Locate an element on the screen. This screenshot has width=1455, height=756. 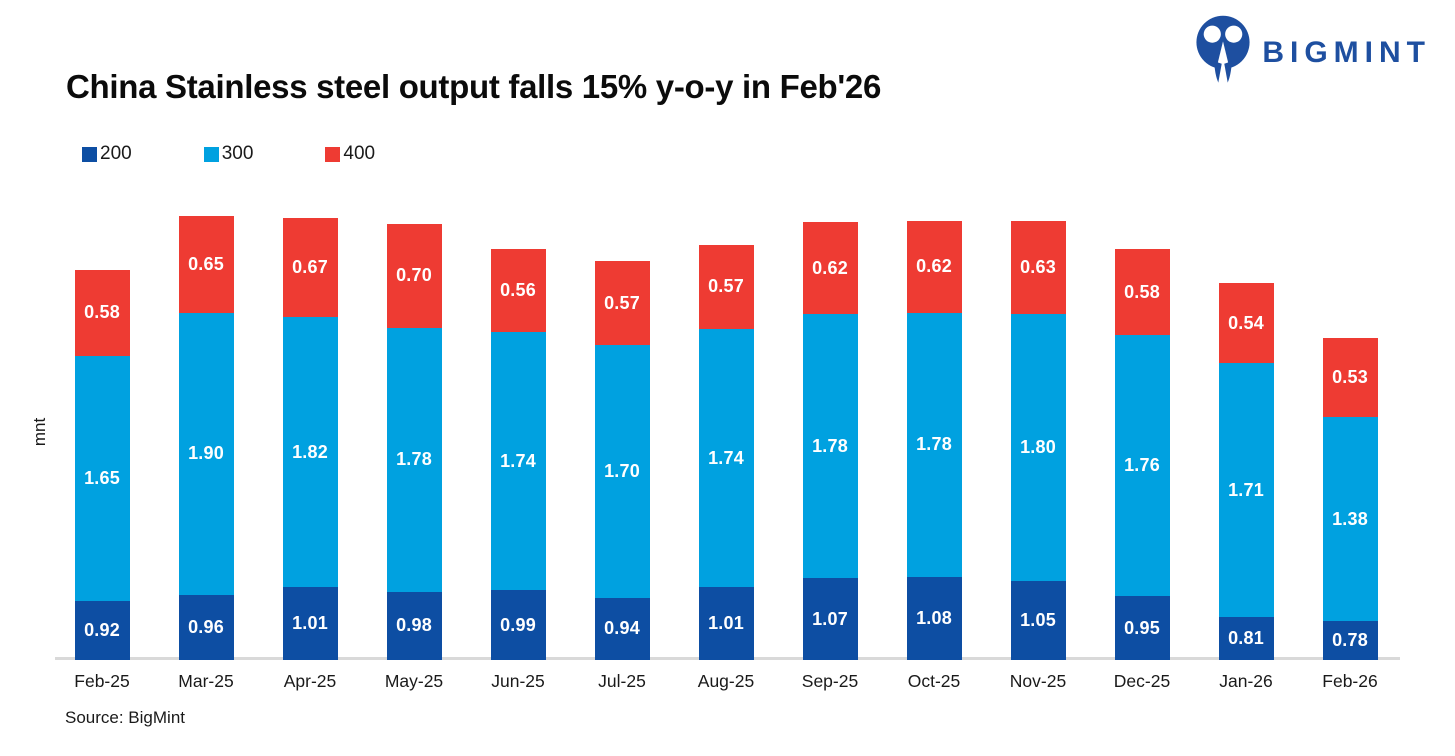
bar-value-label: 0.63 is located at coordinates (1038, 267).